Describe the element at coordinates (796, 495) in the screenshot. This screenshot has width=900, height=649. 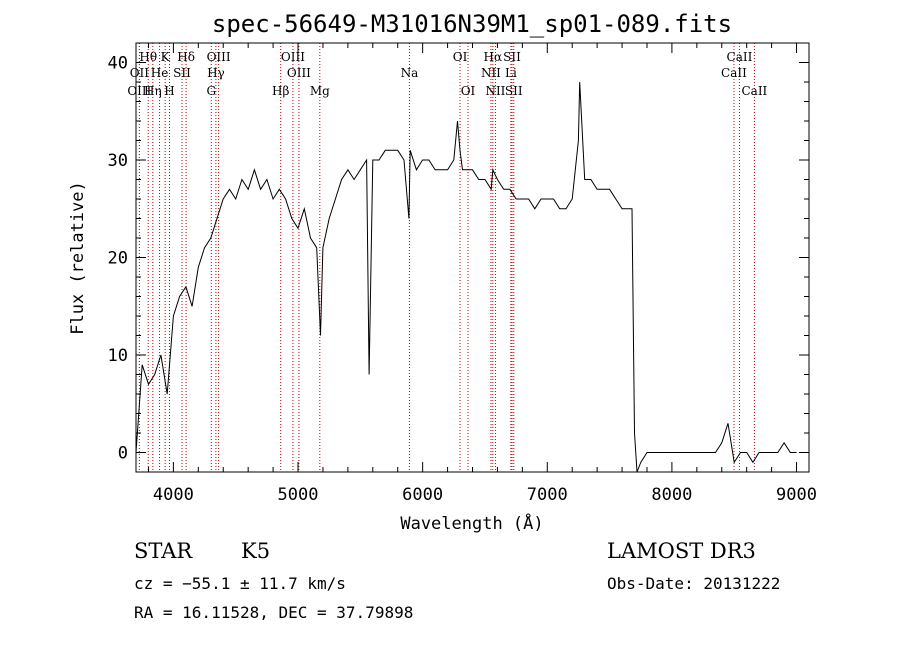
I see `x-tick-label: 9000` at that location.